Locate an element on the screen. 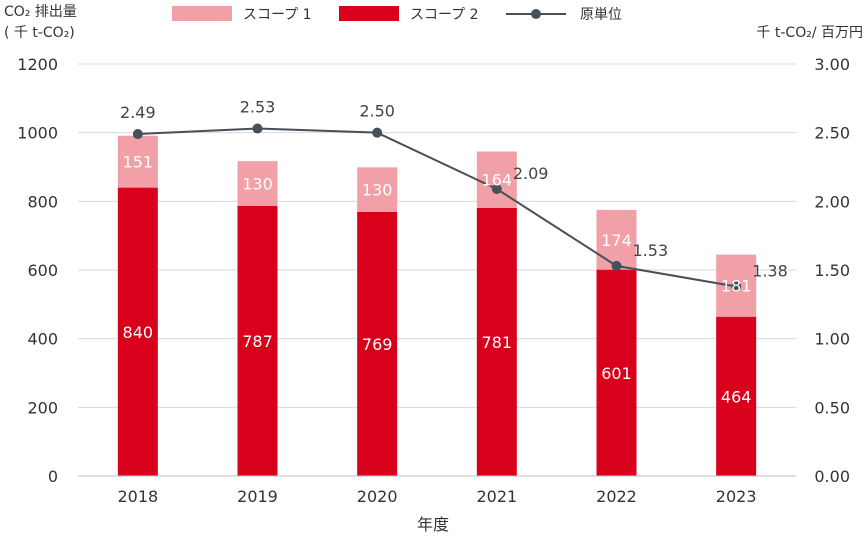 The height and width of the screenshot is (536, 867). bar-label-scope1: 174 is located at coordinates (616, 240).